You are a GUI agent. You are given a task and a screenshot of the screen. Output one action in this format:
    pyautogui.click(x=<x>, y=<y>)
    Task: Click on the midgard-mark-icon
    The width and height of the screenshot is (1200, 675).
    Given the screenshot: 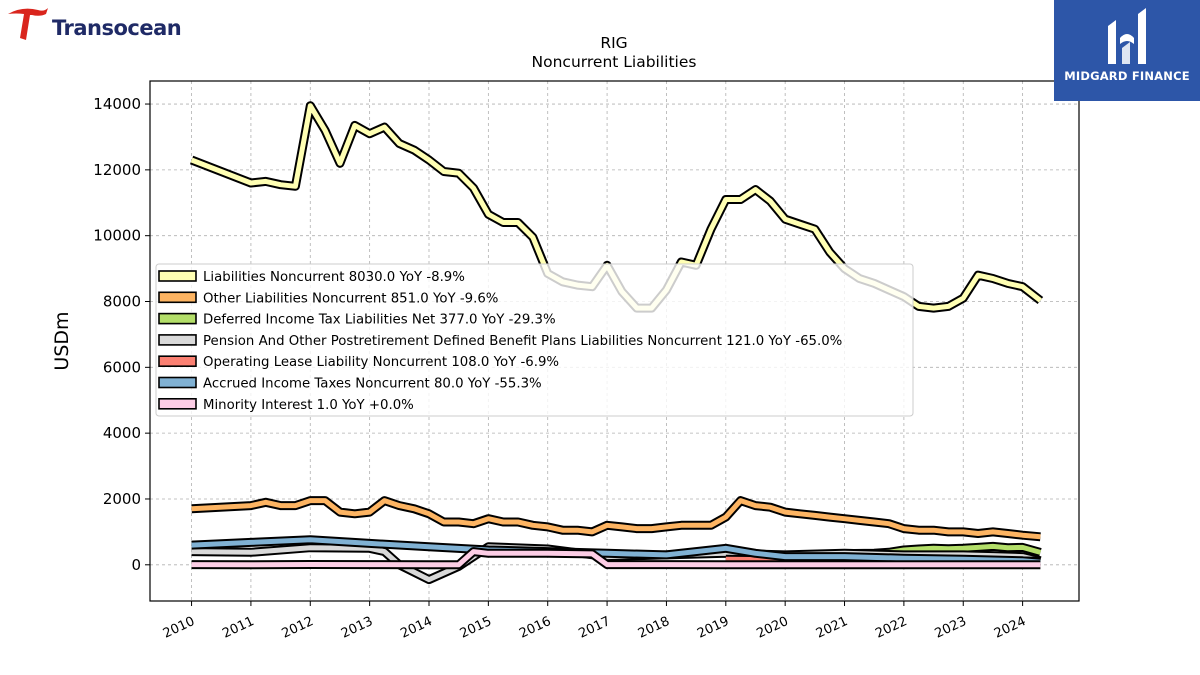 What is the action you would take?
    pyautogui.click(x=1127, y=36)
    